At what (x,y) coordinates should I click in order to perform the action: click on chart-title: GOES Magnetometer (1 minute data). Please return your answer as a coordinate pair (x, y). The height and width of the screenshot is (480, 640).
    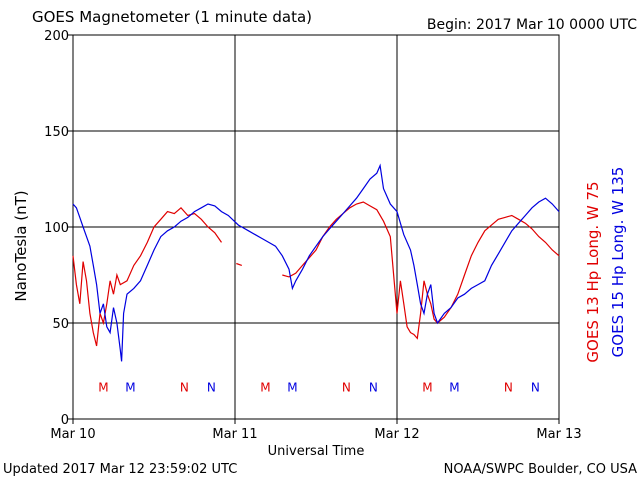
    Looking at the image, I should click on (172, 17).